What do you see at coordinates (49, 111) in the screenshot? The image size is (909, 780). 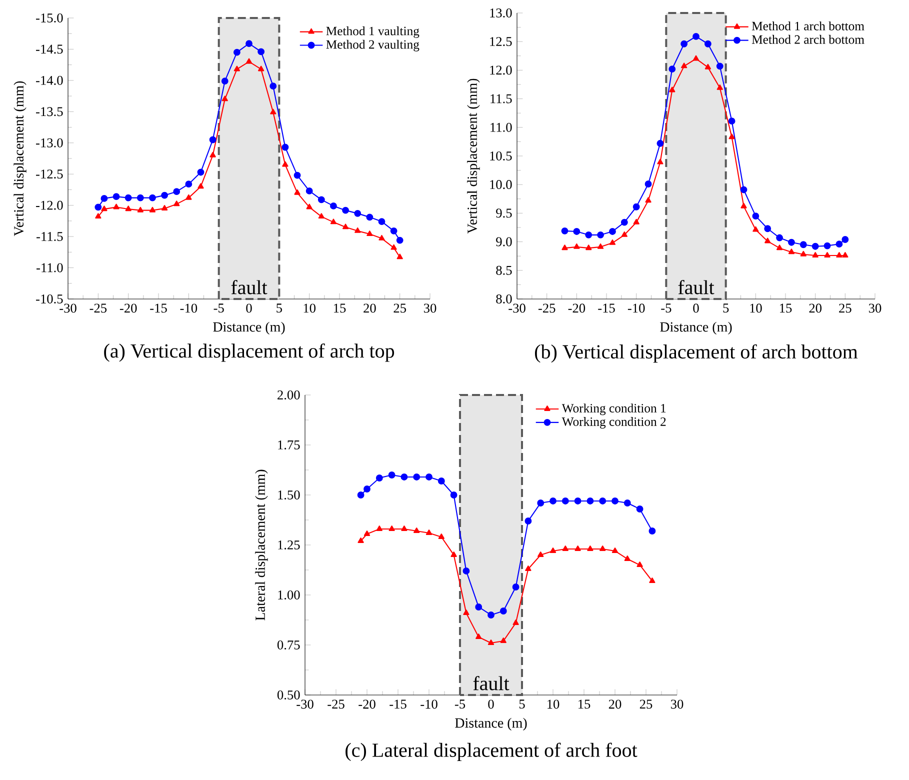 I see `y-tick-label: -13.5` at bounding box center [49, 111].